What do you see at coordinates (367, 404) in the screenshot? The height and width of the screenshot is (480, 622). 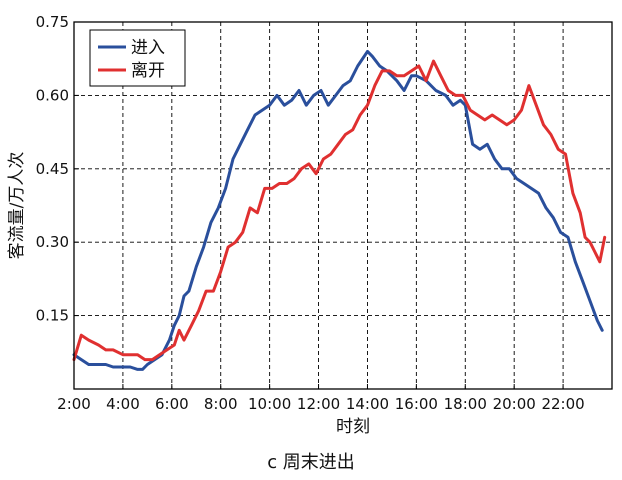 I see `x-tick-label: 14:00` at bounding box center [367, 404].